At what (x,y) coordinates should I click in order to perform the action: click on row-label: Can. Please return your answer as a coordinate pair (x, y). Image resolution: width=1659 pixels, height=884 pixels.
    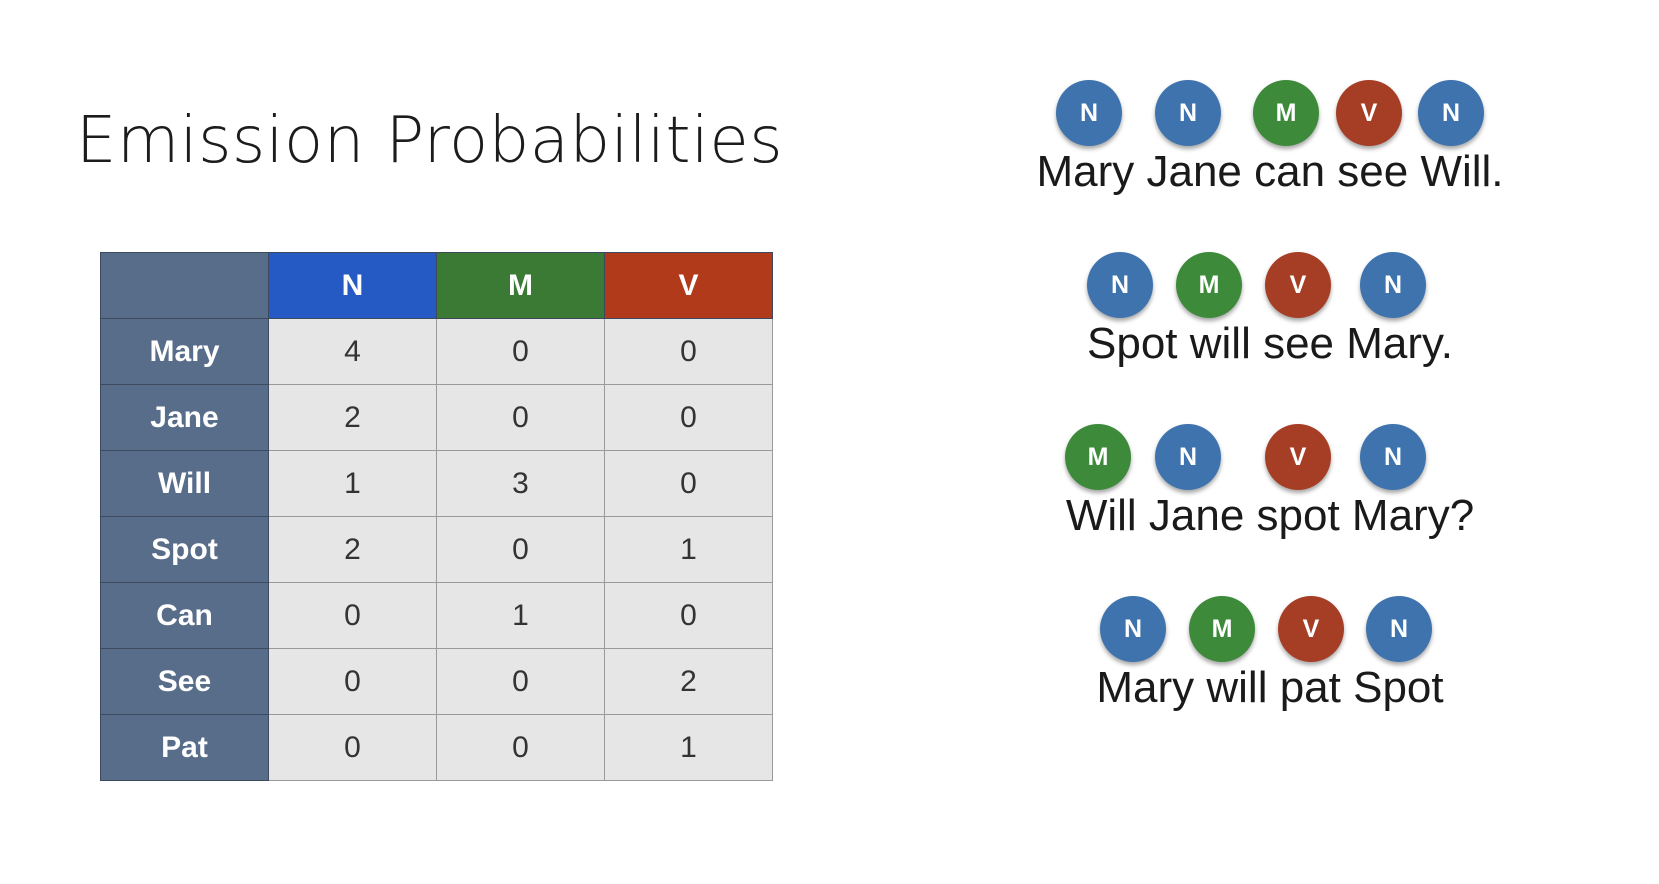
    Looking at the image, I should click on (184, 615).